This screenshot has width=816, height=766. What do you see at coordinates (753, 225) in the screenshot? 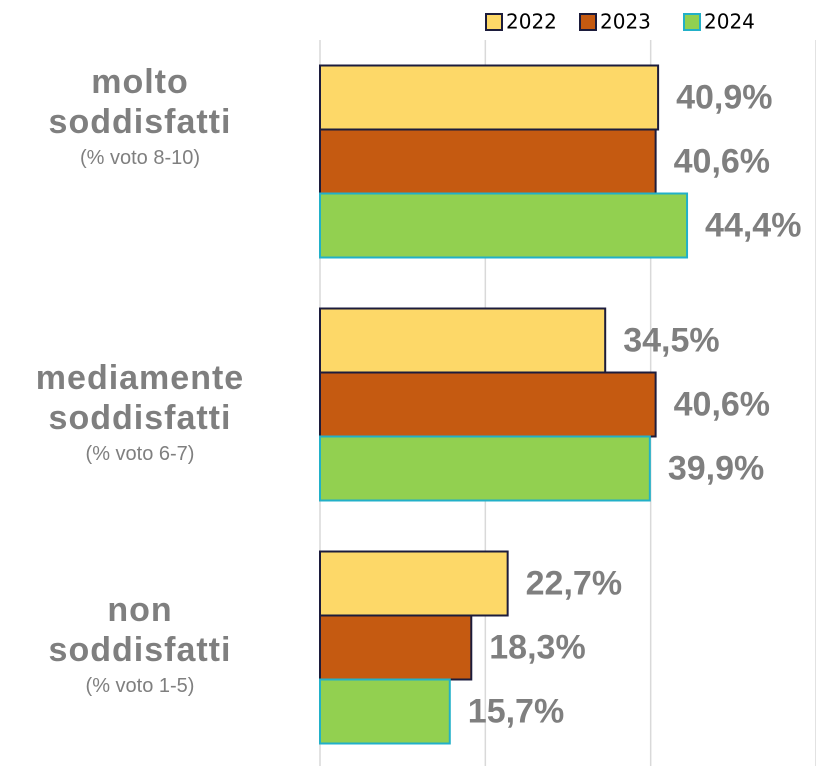
I see `value-label: 44,4%` at bounding box center [753, 225].